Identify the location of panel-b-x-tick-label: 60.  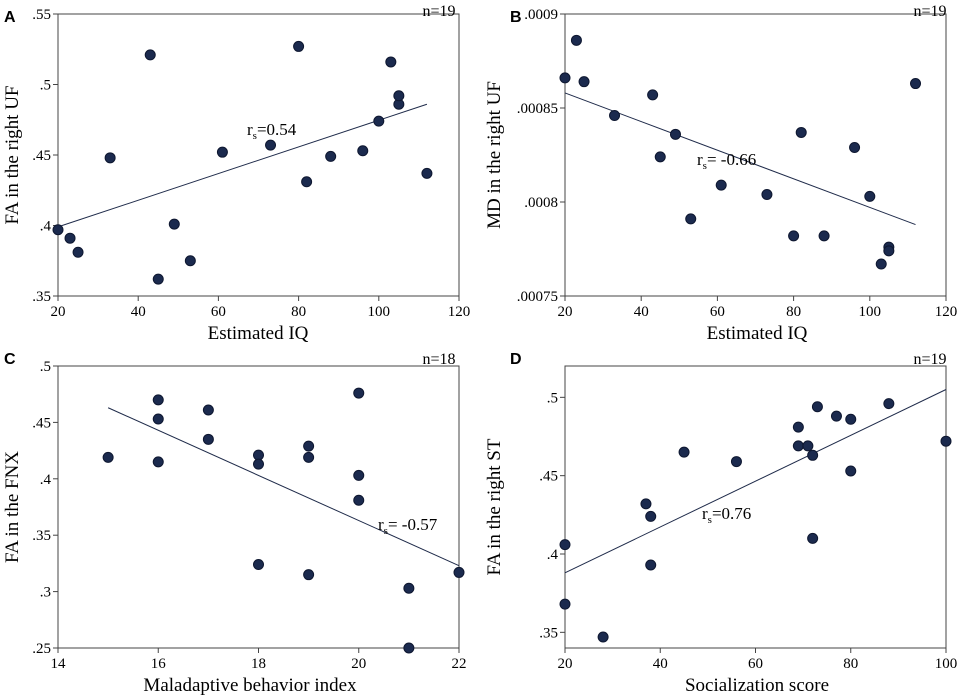
(717, 312).